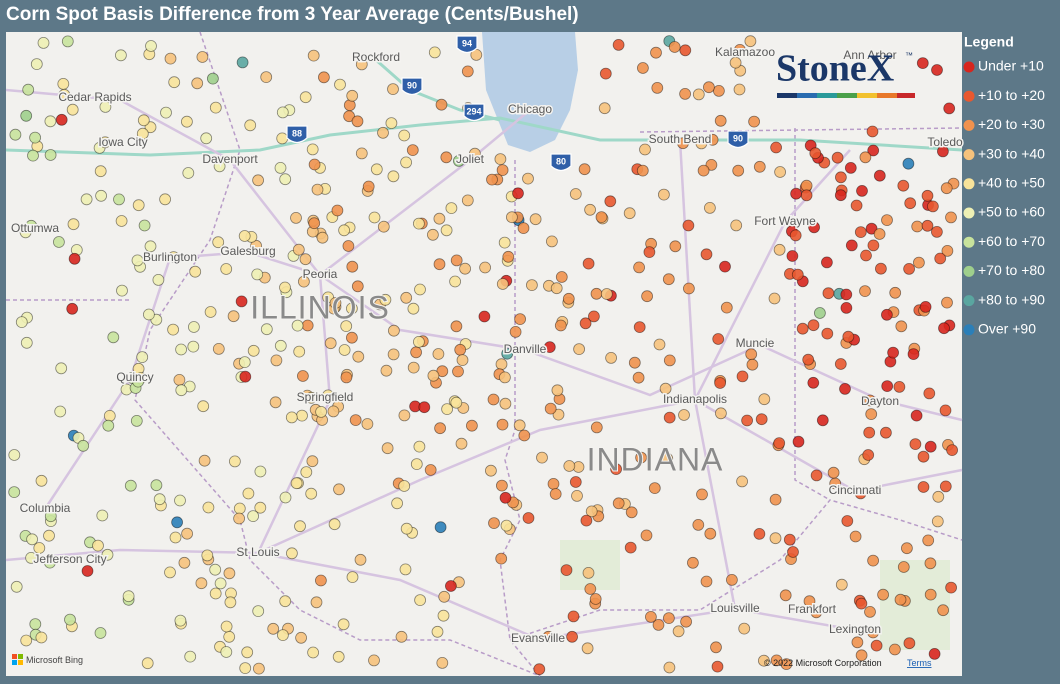 This screenshot has width=1060, height=684. What do you see at coordinates (297, 134) in the screenshot?
I see `highway-shield` at bounding box center [297, 134].